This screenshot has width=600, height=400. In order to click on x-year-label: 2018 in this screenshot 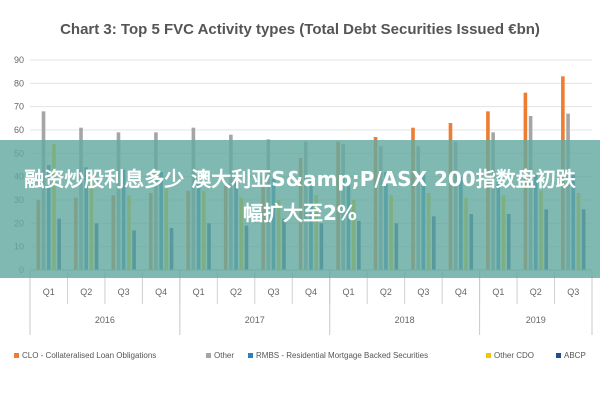, I will do `click(405, 320)`.